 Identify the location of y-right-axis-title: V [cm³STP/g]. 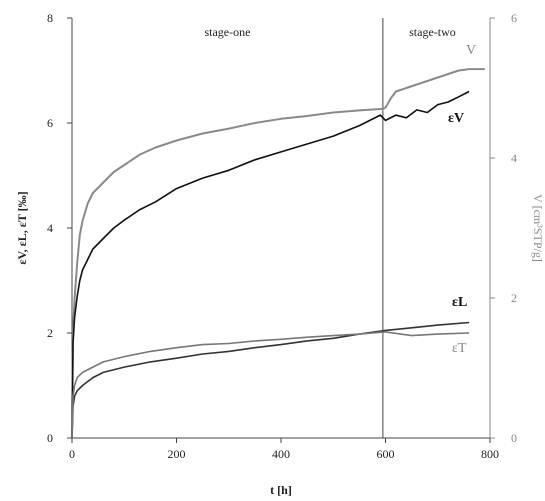
(538, 228).